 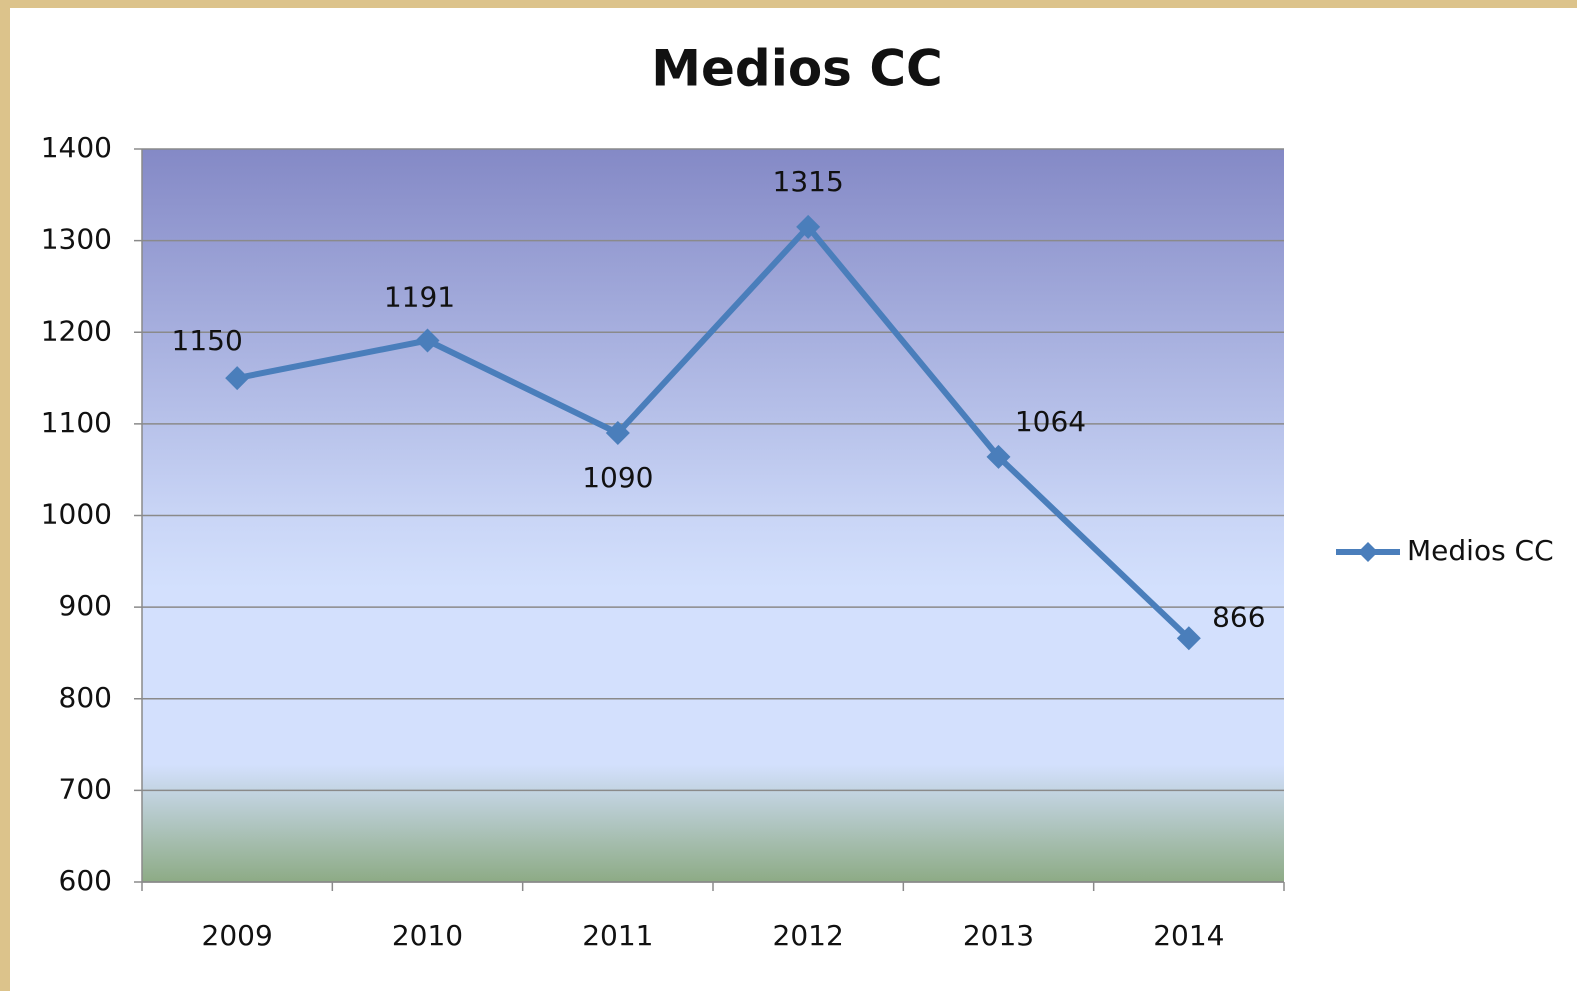 What do you see at coordinates (1368, 552) in the screenshot?
I see `legend-marker` at bounding box center [1368, 552].